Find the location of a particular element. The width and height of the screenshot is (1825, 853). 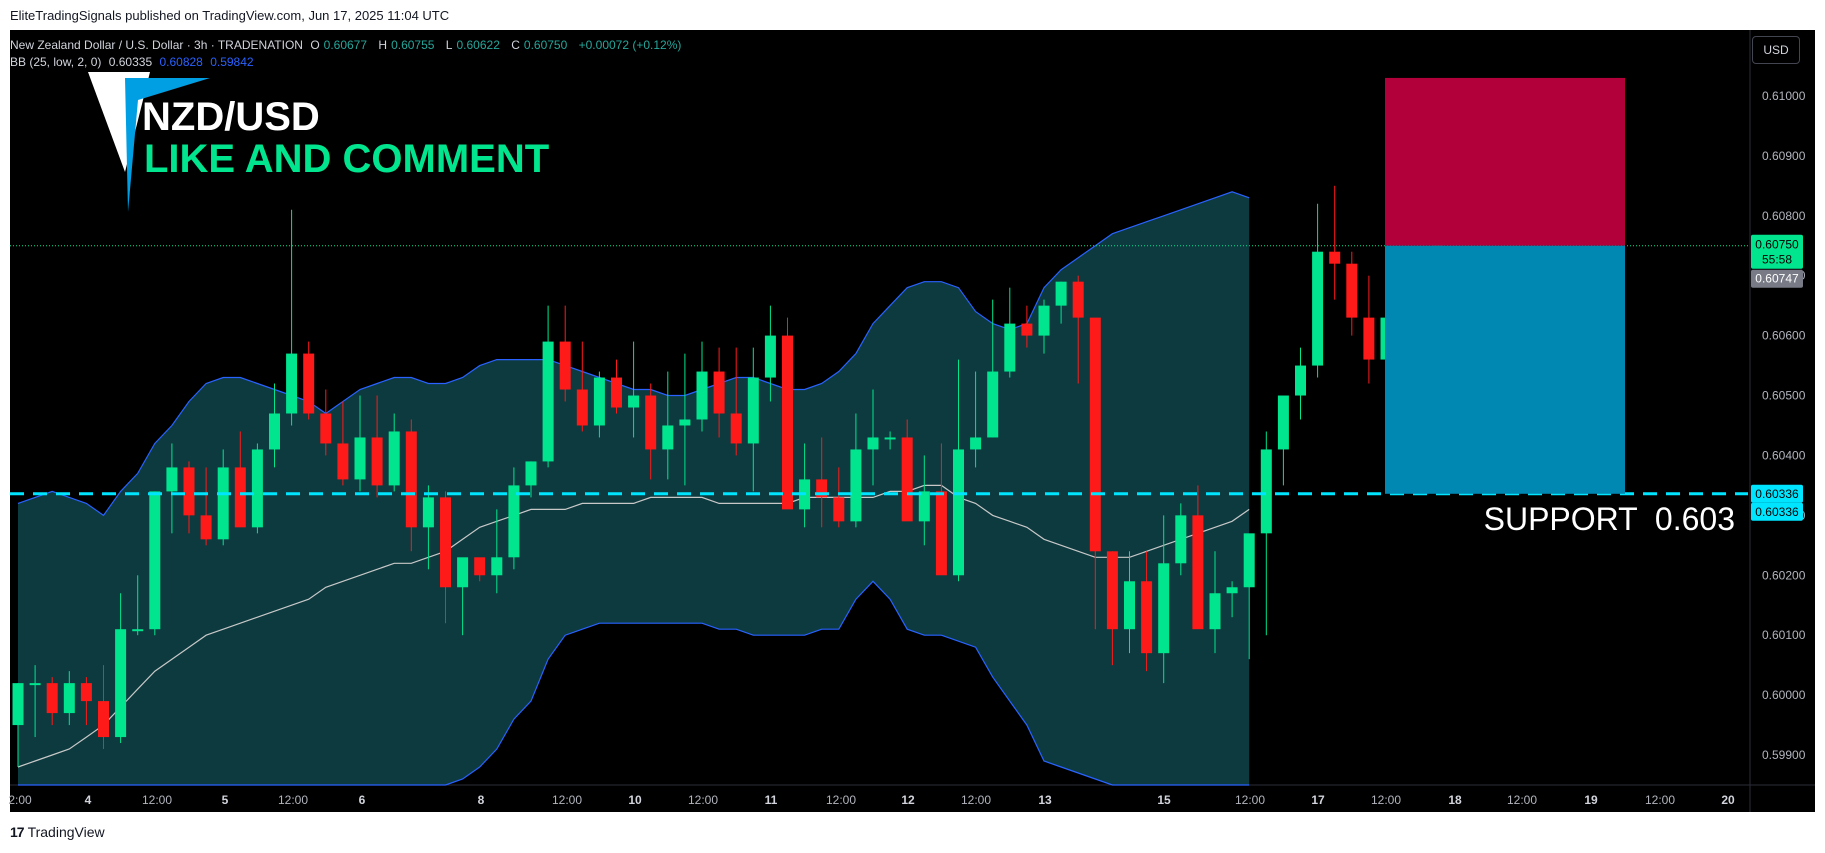

footer: 17 TradingView is located at coordinates (57, 832).